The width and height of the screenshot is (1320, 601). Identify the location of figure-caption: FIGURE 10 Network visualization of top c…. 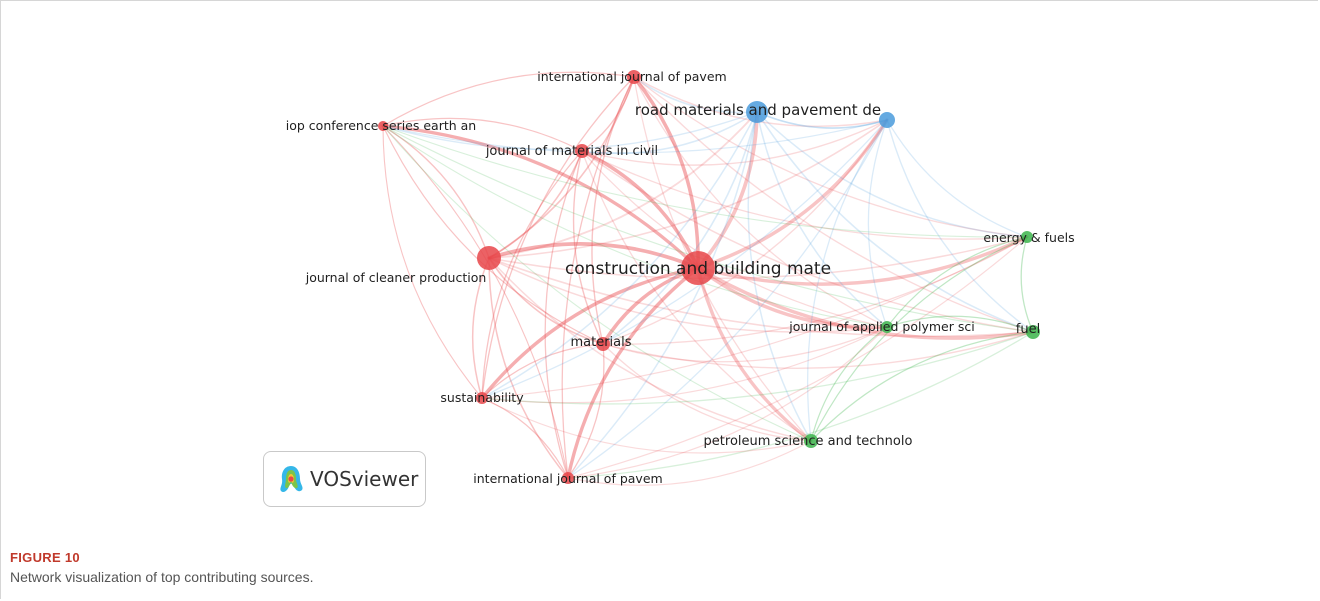
(161, 567).